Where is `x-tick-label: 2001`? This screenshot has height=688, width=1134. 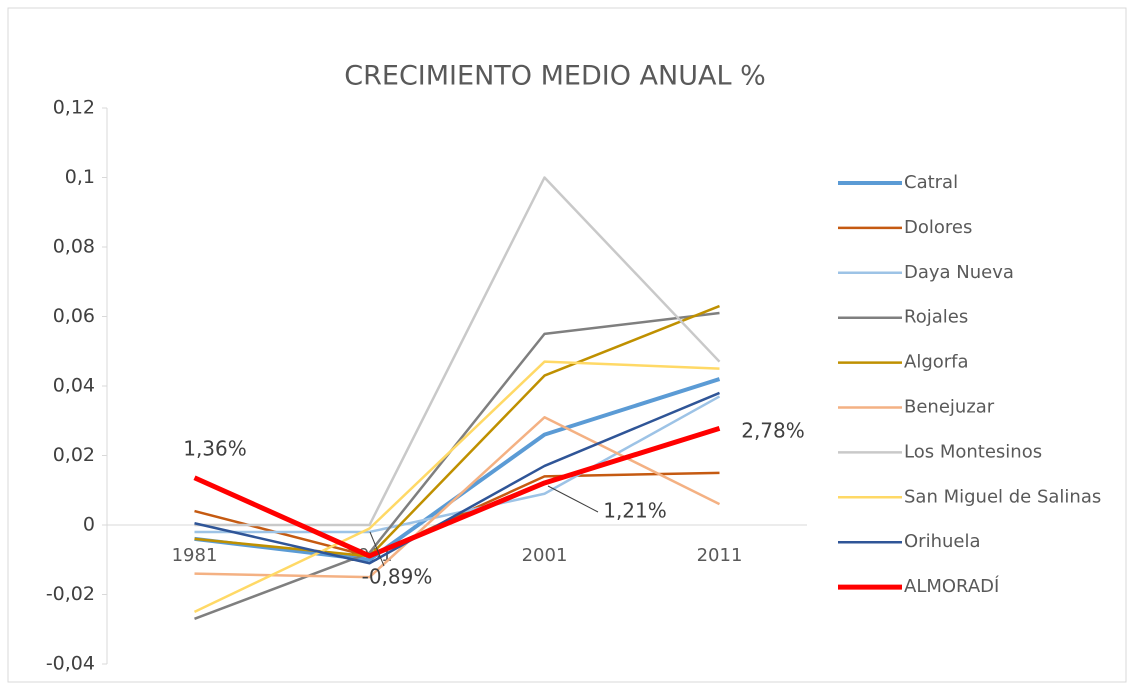 x-tick-label: 2001 is located at coordinates (545, 555).